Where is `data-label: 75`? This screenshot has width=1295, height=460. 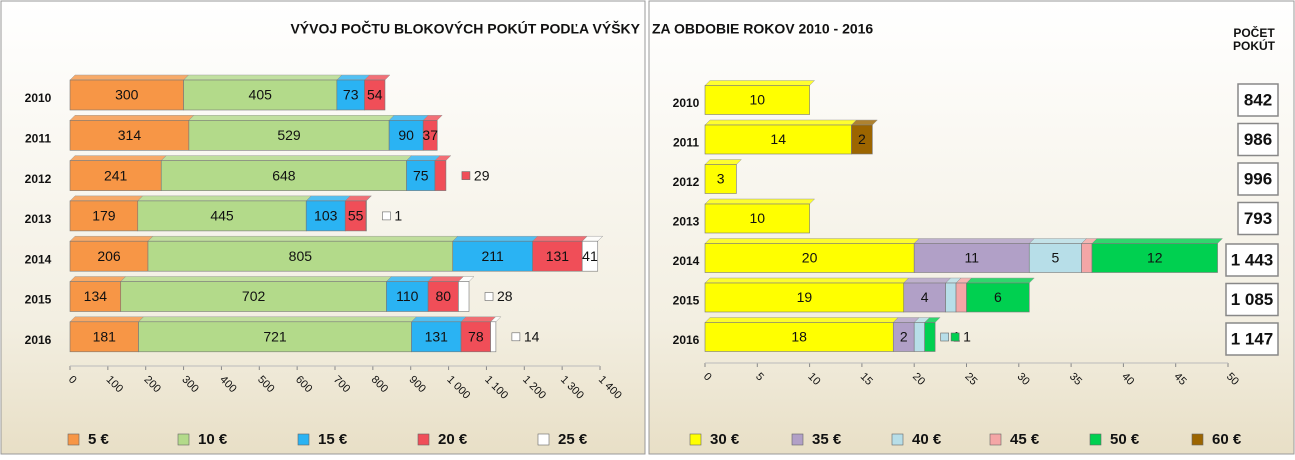 data-label: 75 is located at coordinates (421, 175).